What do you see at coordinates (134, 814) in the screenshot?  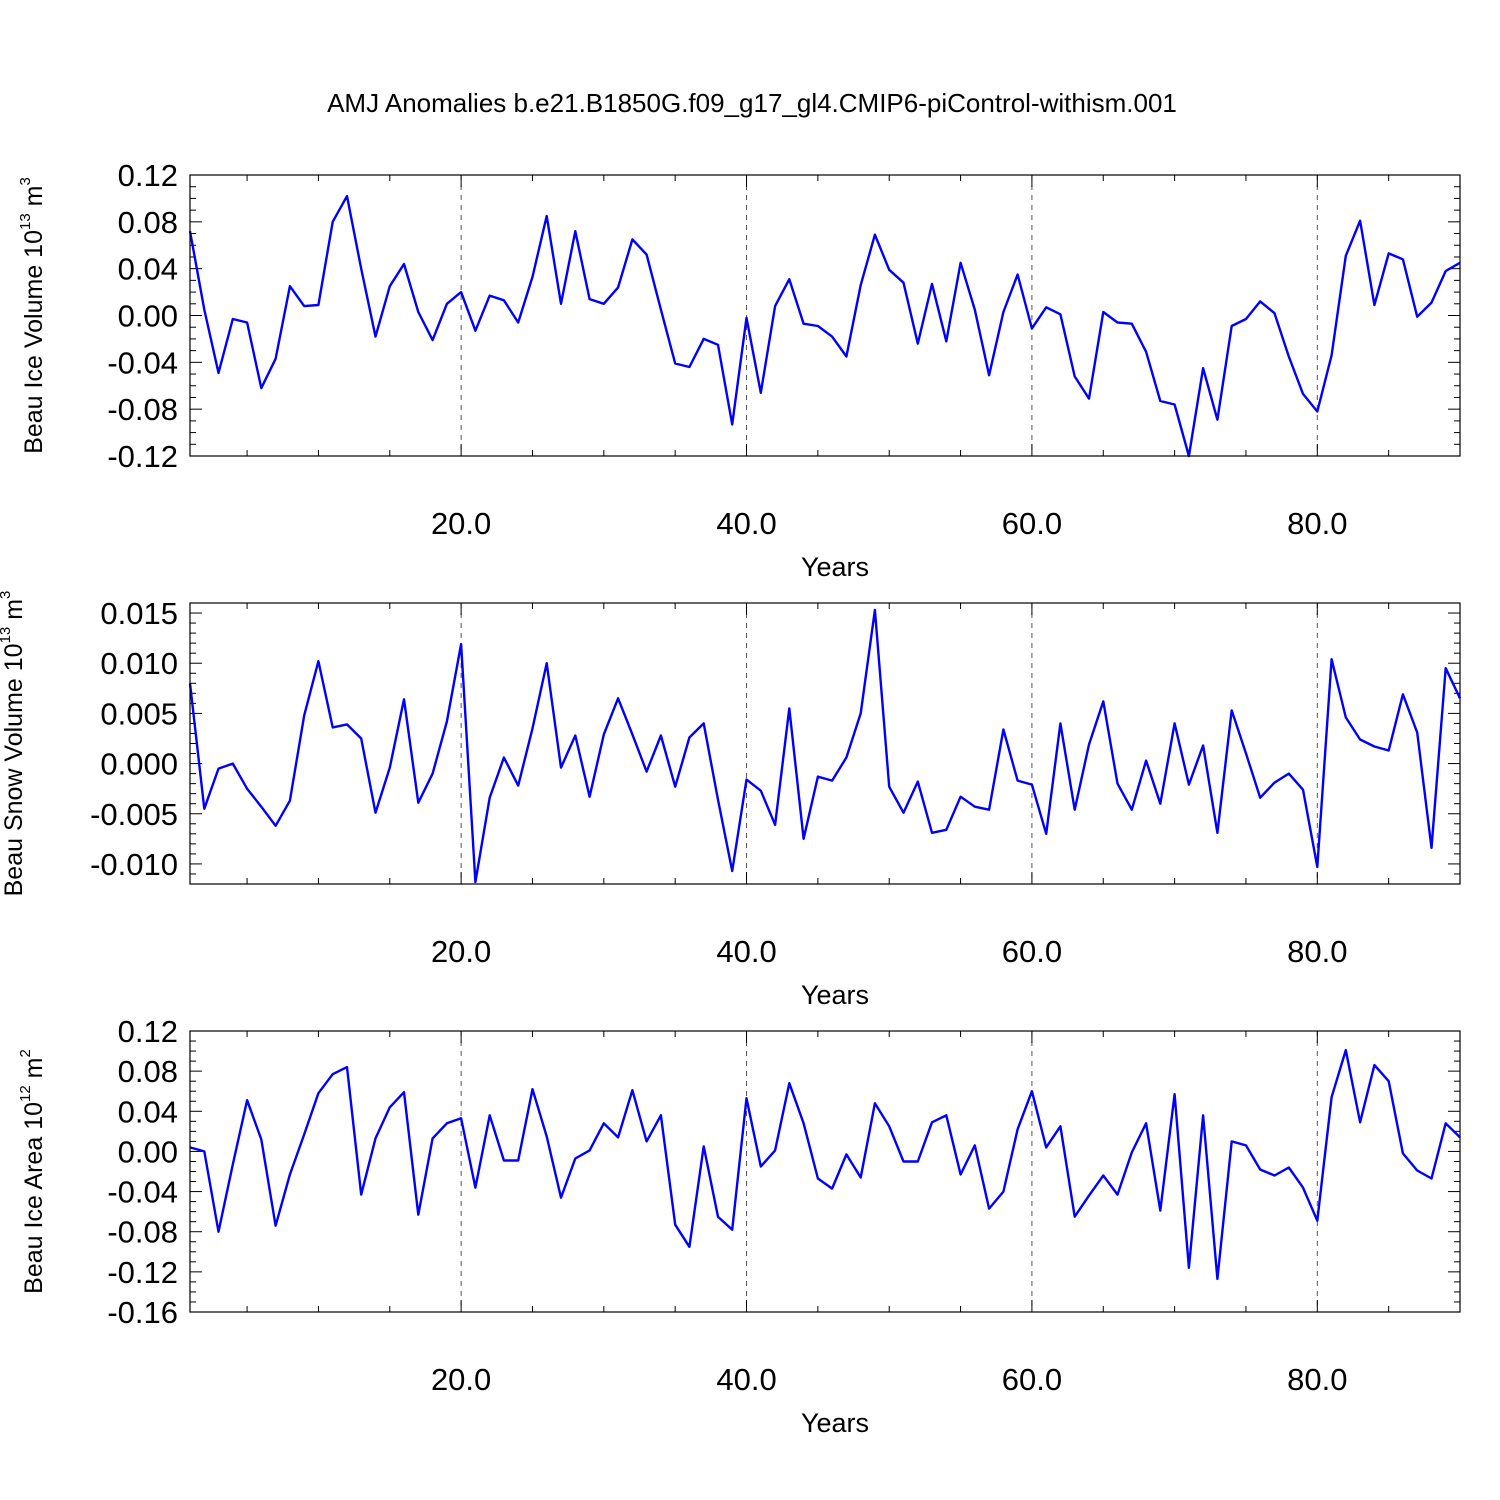 I see `snow-volume-y-tick-label: -0.005` at bounding box center [134, 814].